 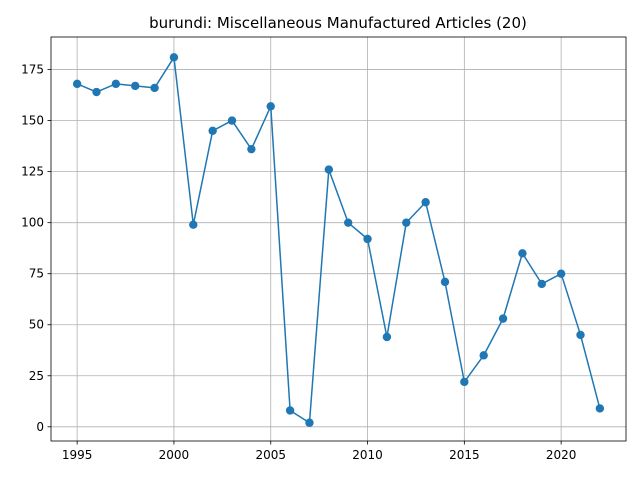 What do you see at coordinates (32, 172) in the screenshot?
I see `y-tick-label: 125` at bounding box center [32, 172].